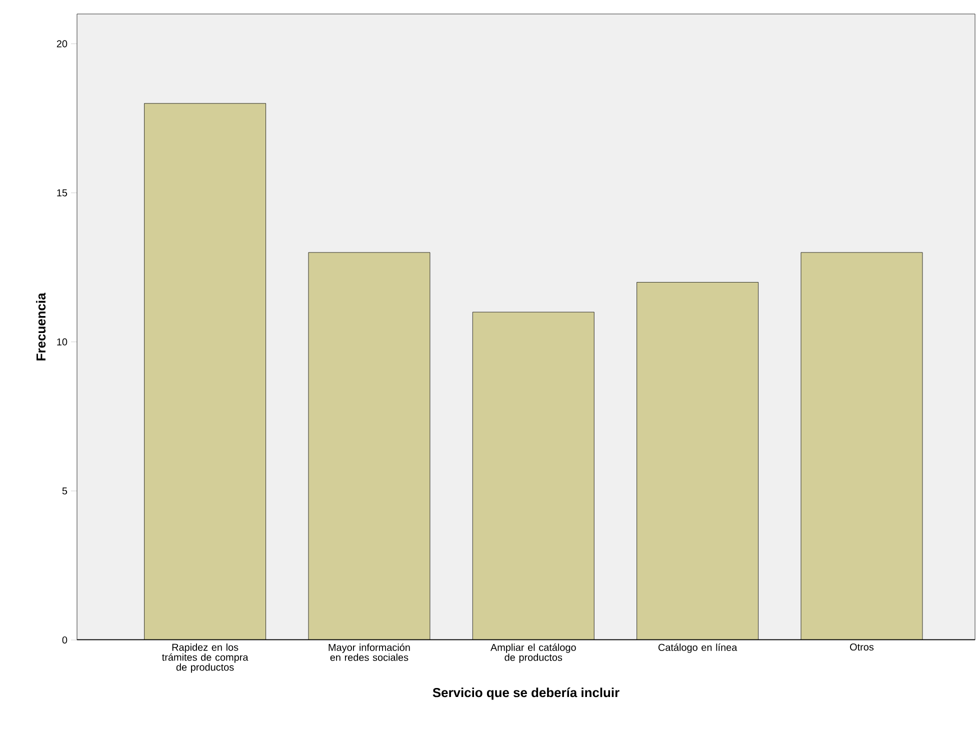 The width and height of the screenshot is (979, 747). I want to click on y-tick-label: 15, so click(62, 192).